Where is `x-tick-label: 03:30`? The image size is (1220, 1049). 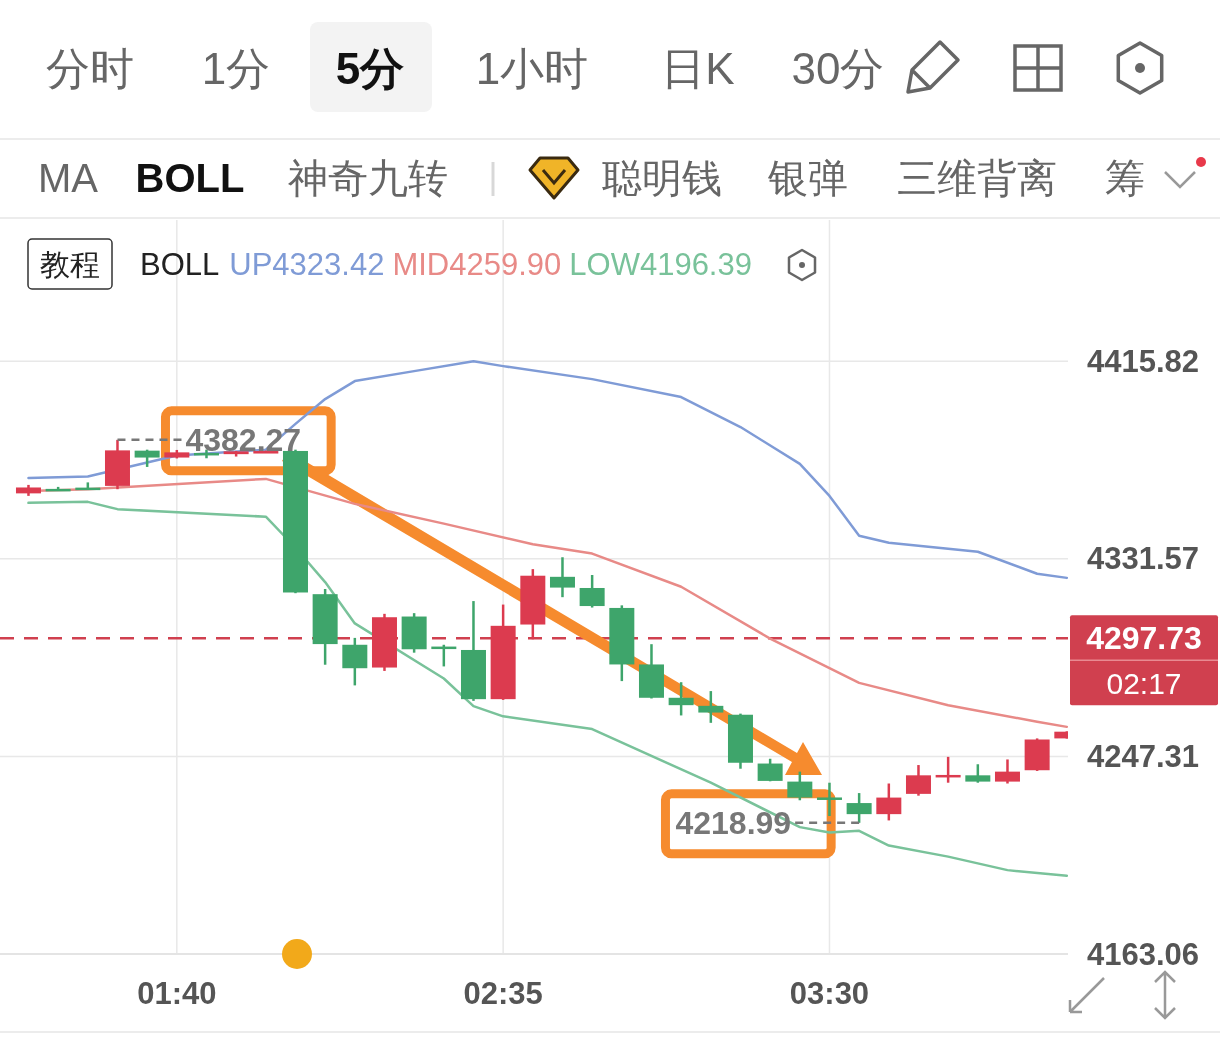 x-tick-label: 03:30 is located at coordinates (829, 993).